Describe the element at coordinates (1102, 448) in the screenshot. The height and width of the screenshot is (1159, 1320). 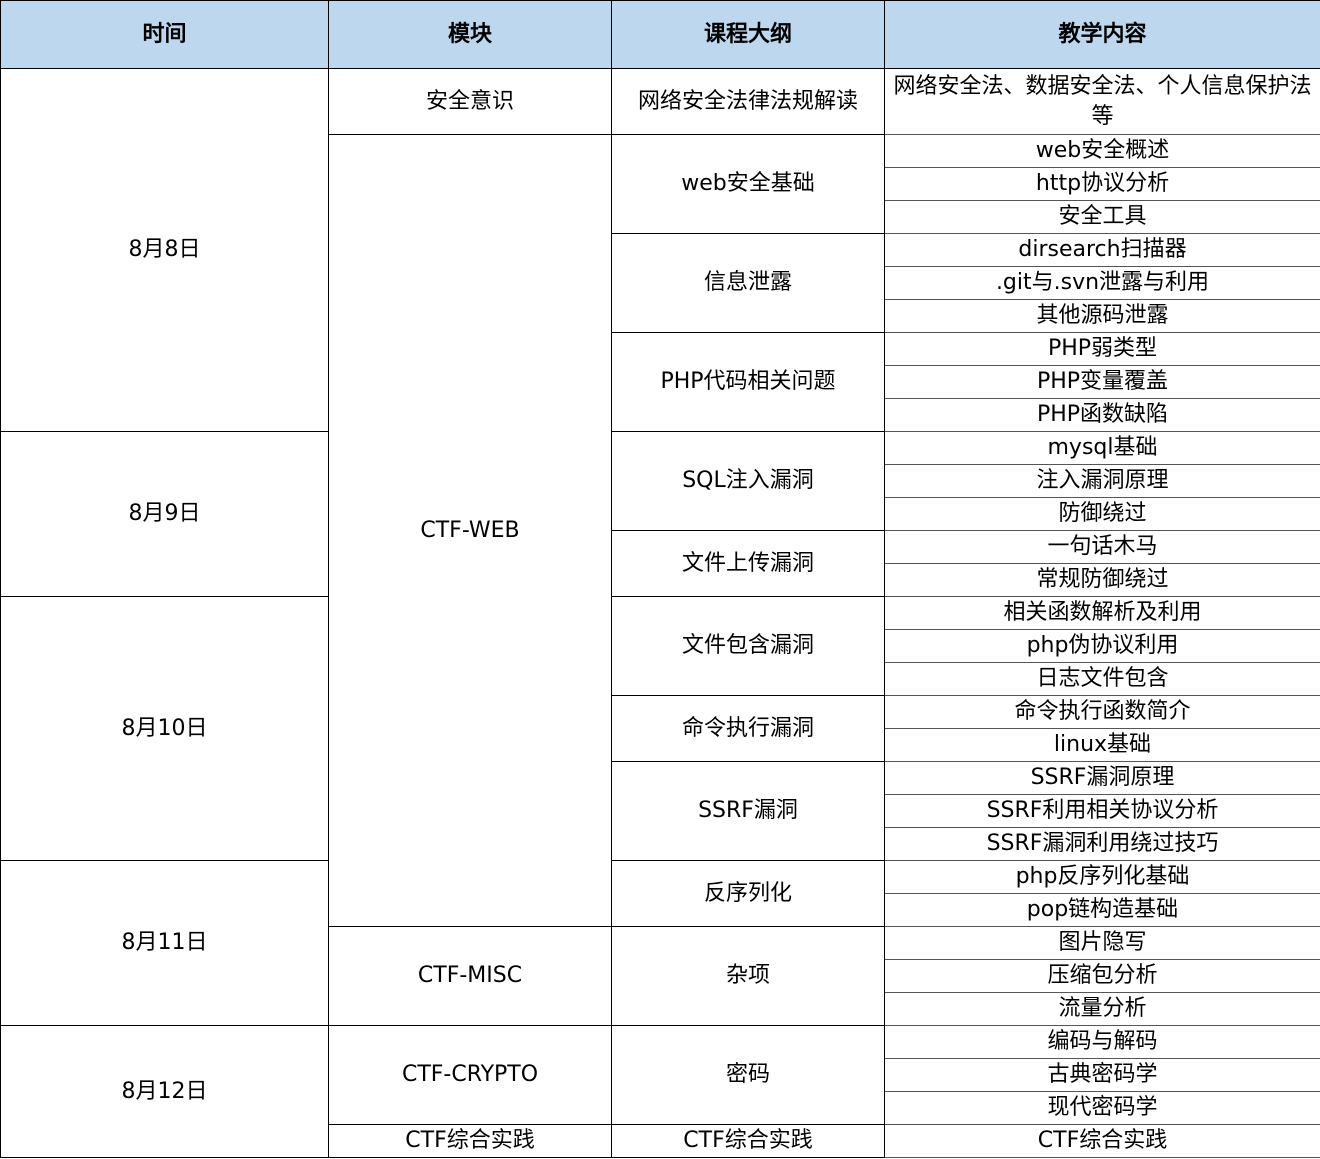
I see `content-cell: mysql基础` at that location.